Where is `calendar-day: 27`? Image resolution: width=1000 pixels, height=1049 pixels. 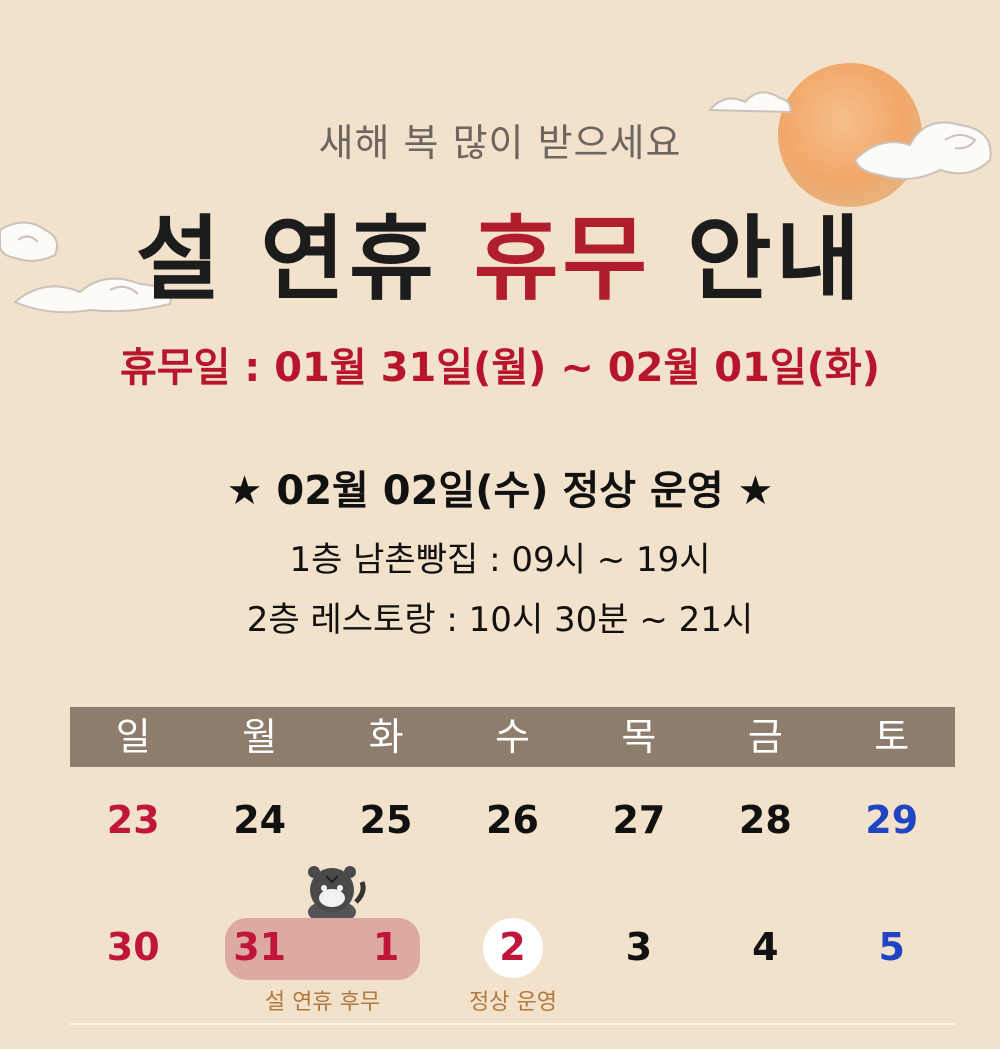 calendar-day: 27 is located at coordinates (639, 820).